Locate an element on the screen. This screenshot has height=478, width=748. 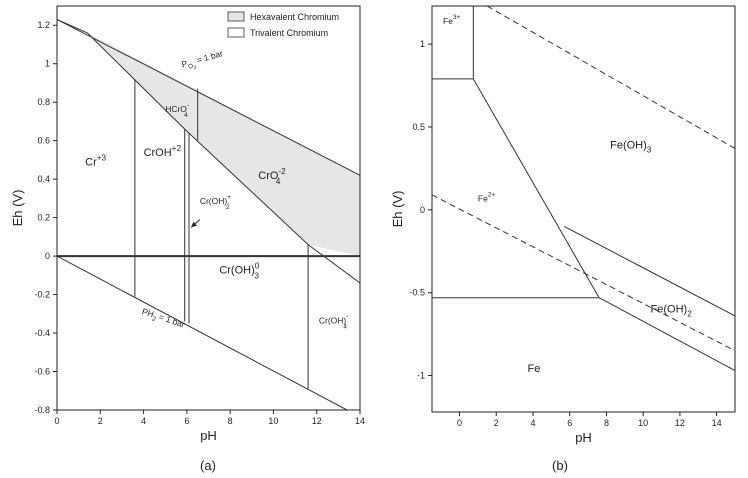
o2-dashed is located at coordinates (610, 77).